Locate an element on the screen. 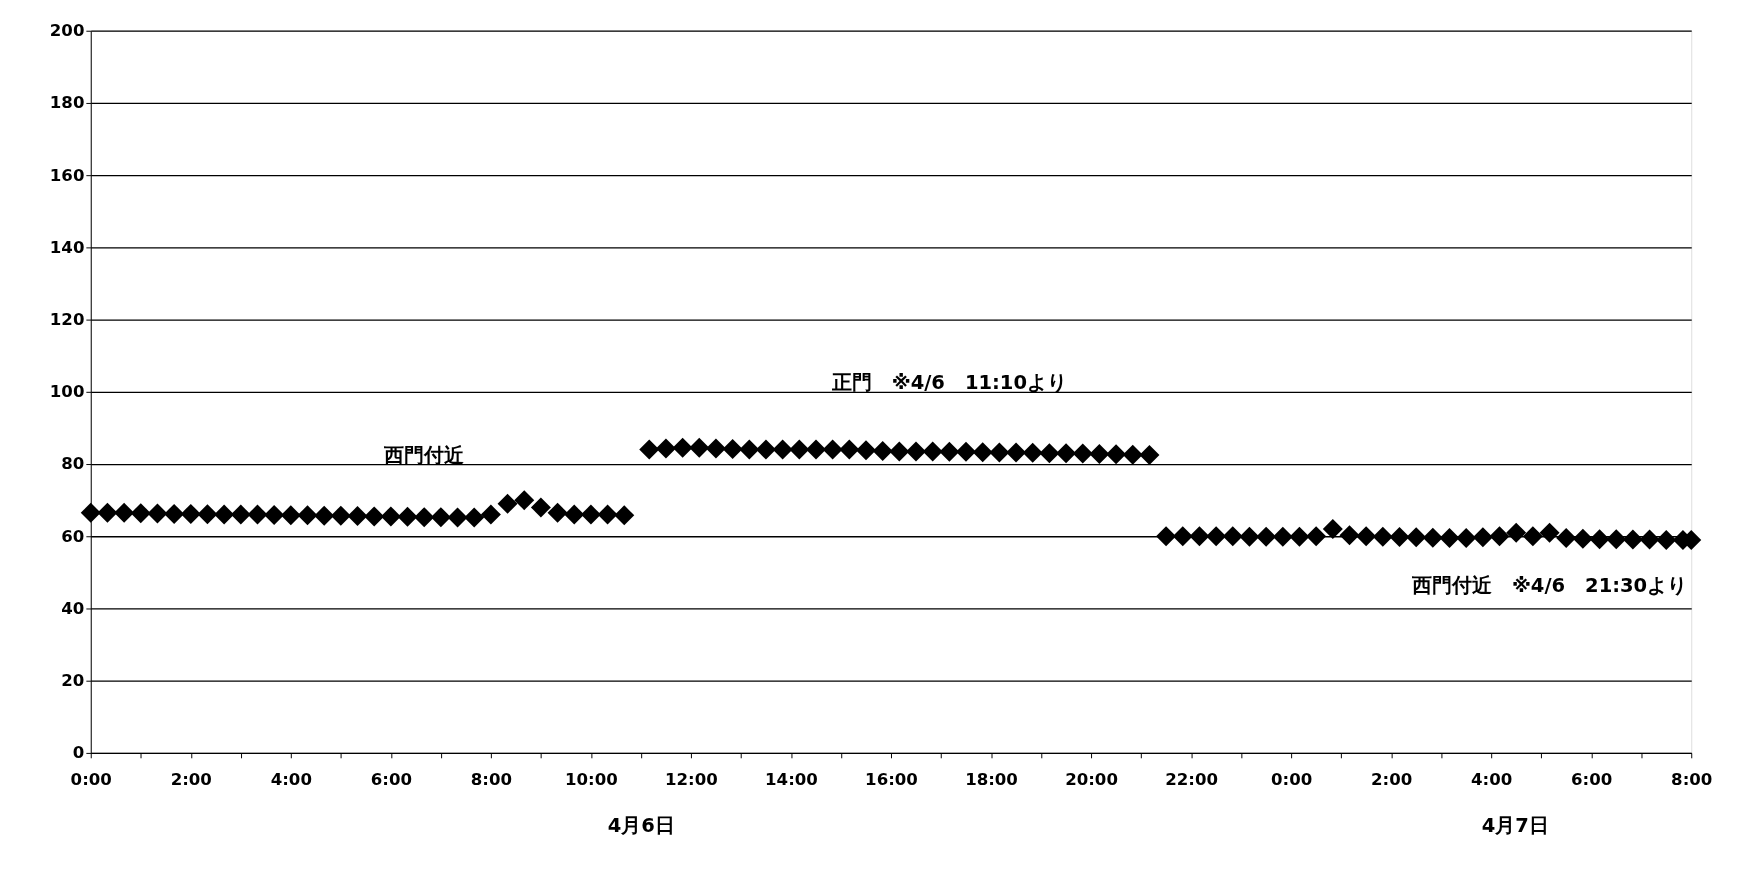 Image resolution: width=1742 pixels, height=882 pixels. text: 4月6日 is located at coordinates (641, 825).